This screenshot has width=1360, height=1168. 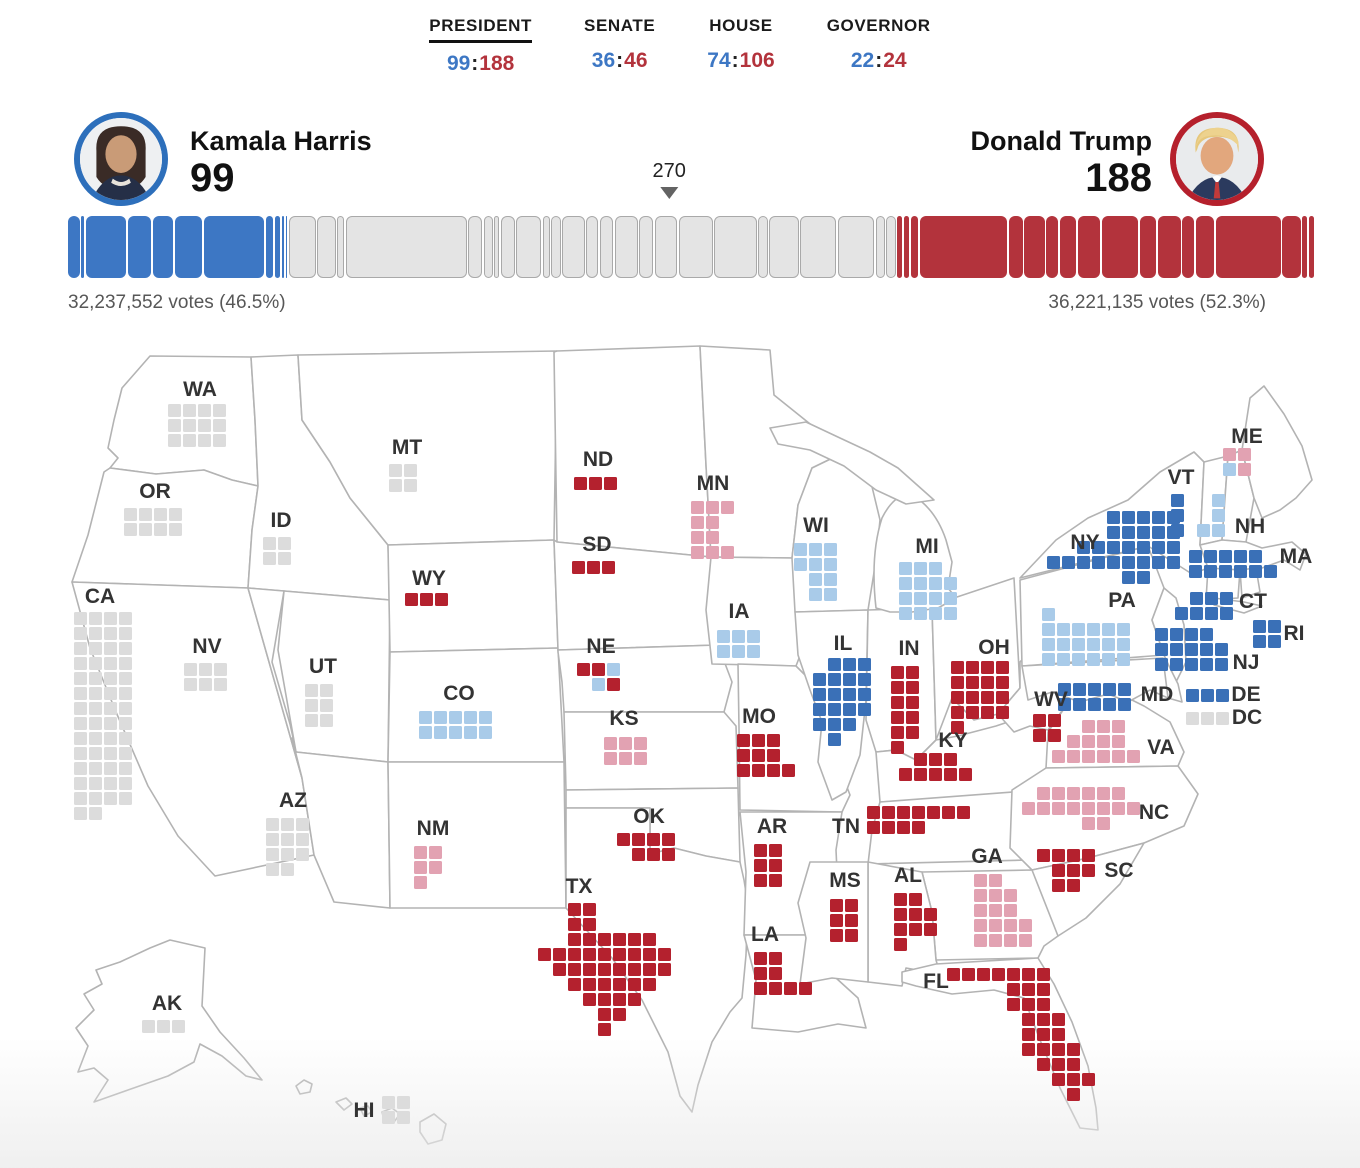 What do you see at coordinates (610, 483) in the screenshot?
I see `ev-square-ND` at bounding box center [610, 483].